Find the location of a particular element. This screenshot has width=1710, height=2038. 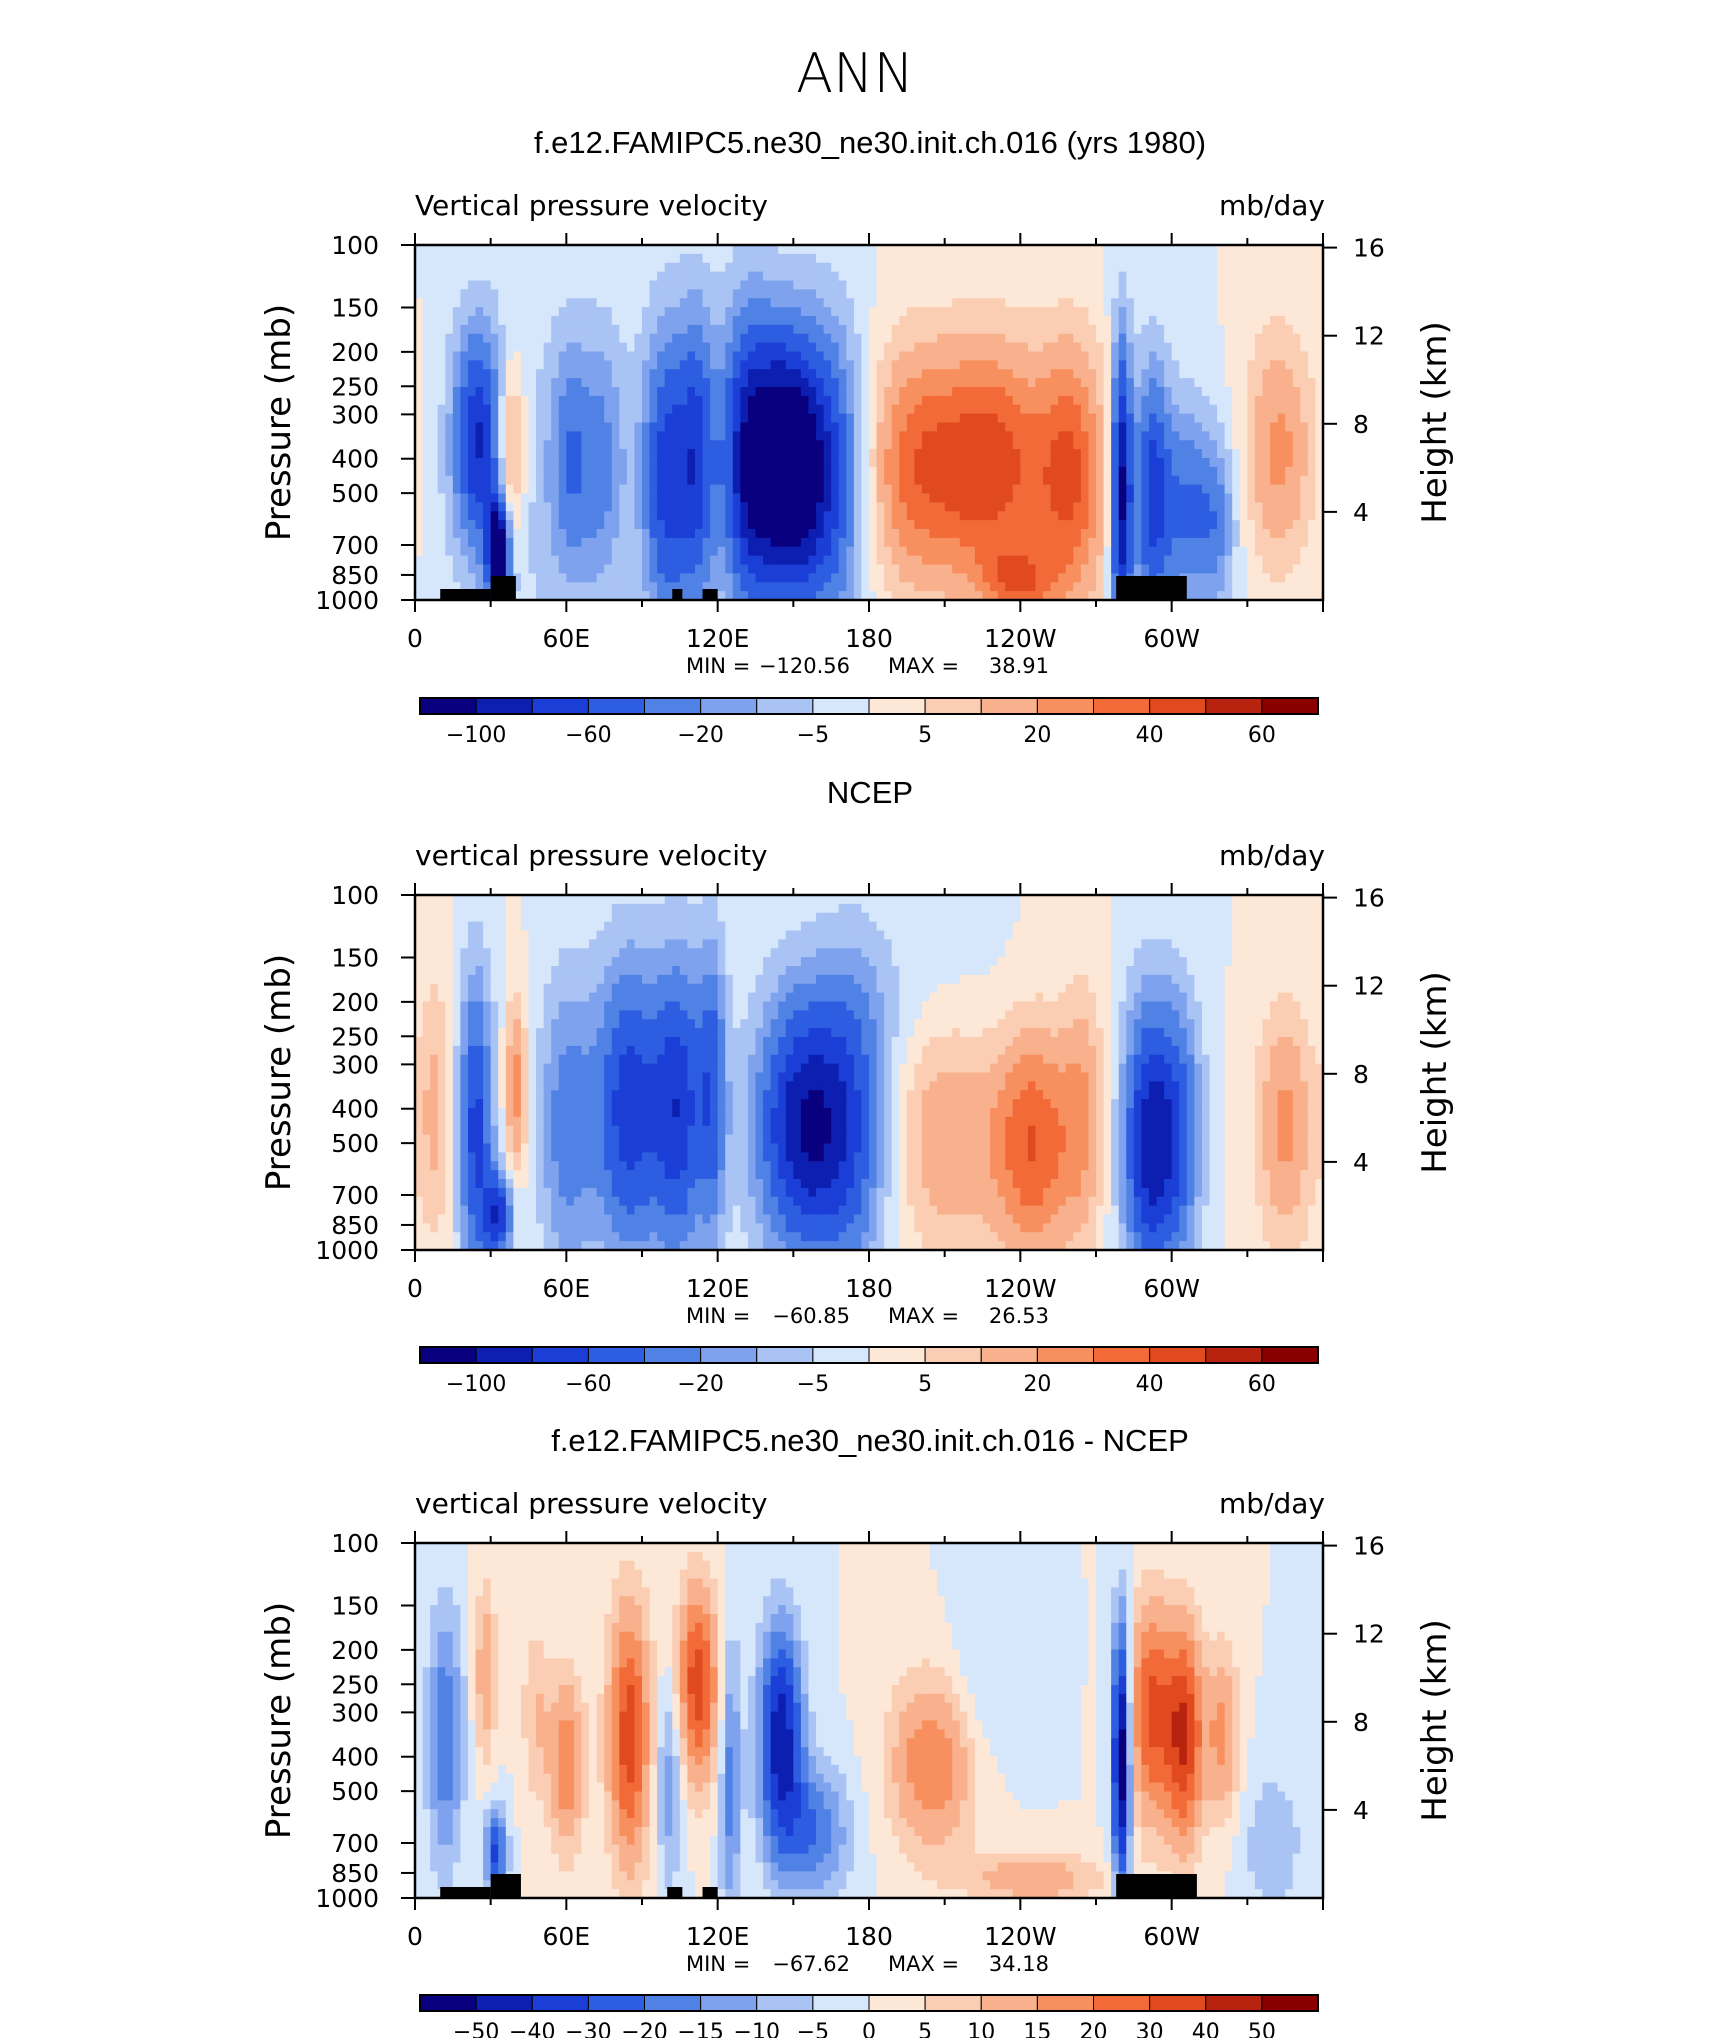

colorbar-swatch is located at coordinates (616, 706).